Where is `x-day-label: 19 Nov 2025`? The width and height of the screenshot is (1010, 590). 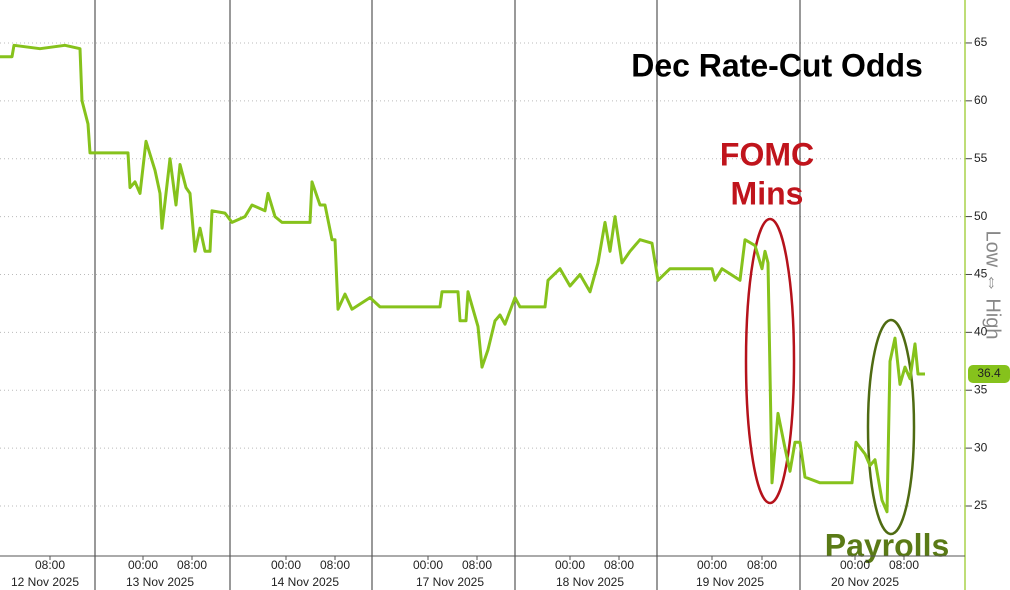 x-day-label: 19 Nov 2025 is located at coordinates (730, 582).